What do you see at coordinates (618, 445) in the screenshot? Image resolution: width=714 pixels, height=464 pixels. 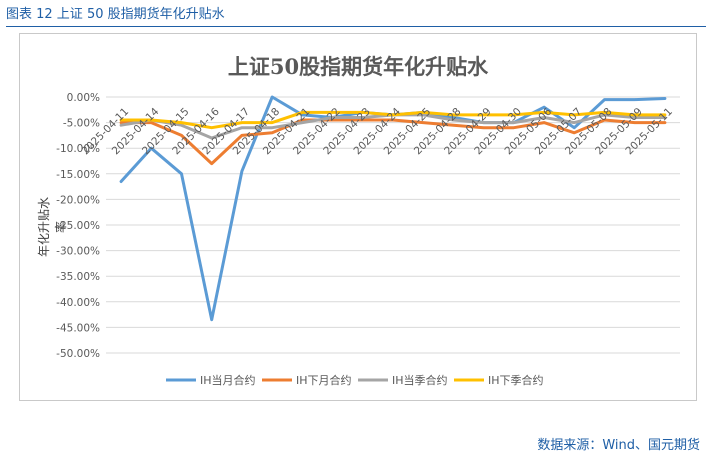 I see `source-note: 数据来源：Wind、国元期货` at bounding box center [618, 445].